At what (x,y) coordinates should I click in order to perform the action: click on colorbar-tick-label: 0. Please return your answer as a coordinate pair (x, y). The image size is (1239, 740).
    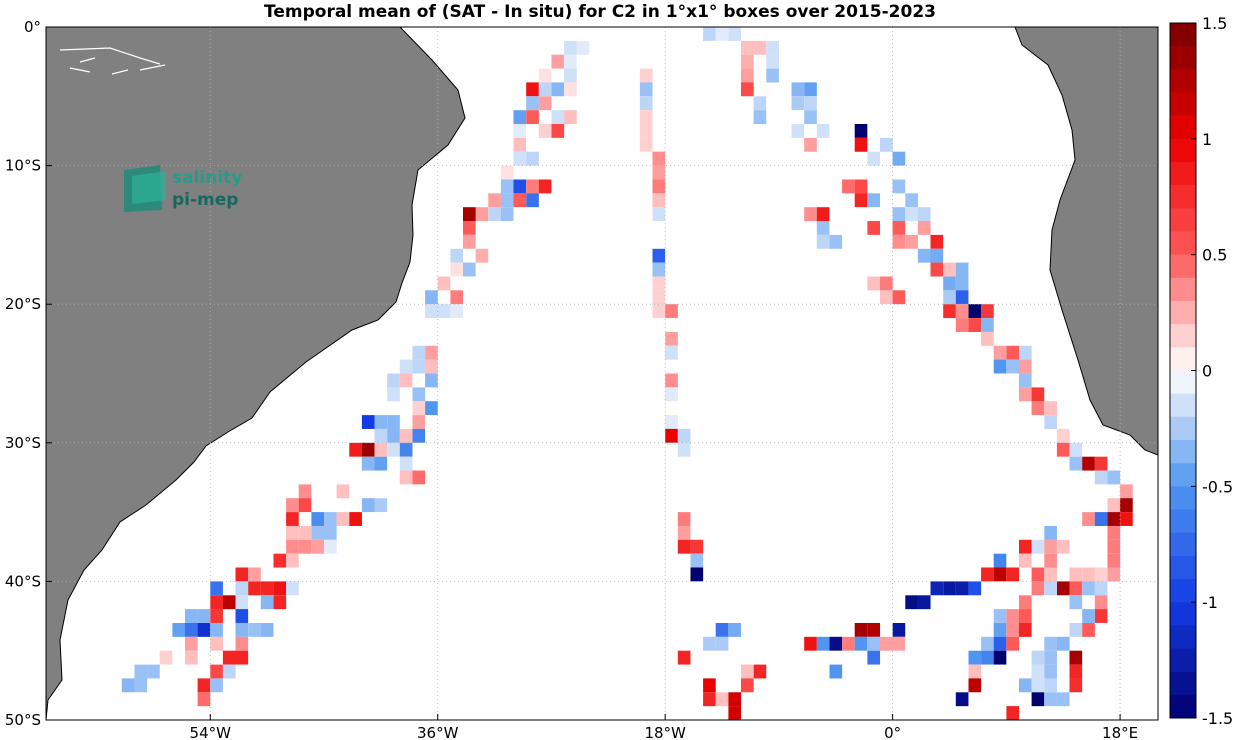
    Looking at the image, I should click on (1207, 371).